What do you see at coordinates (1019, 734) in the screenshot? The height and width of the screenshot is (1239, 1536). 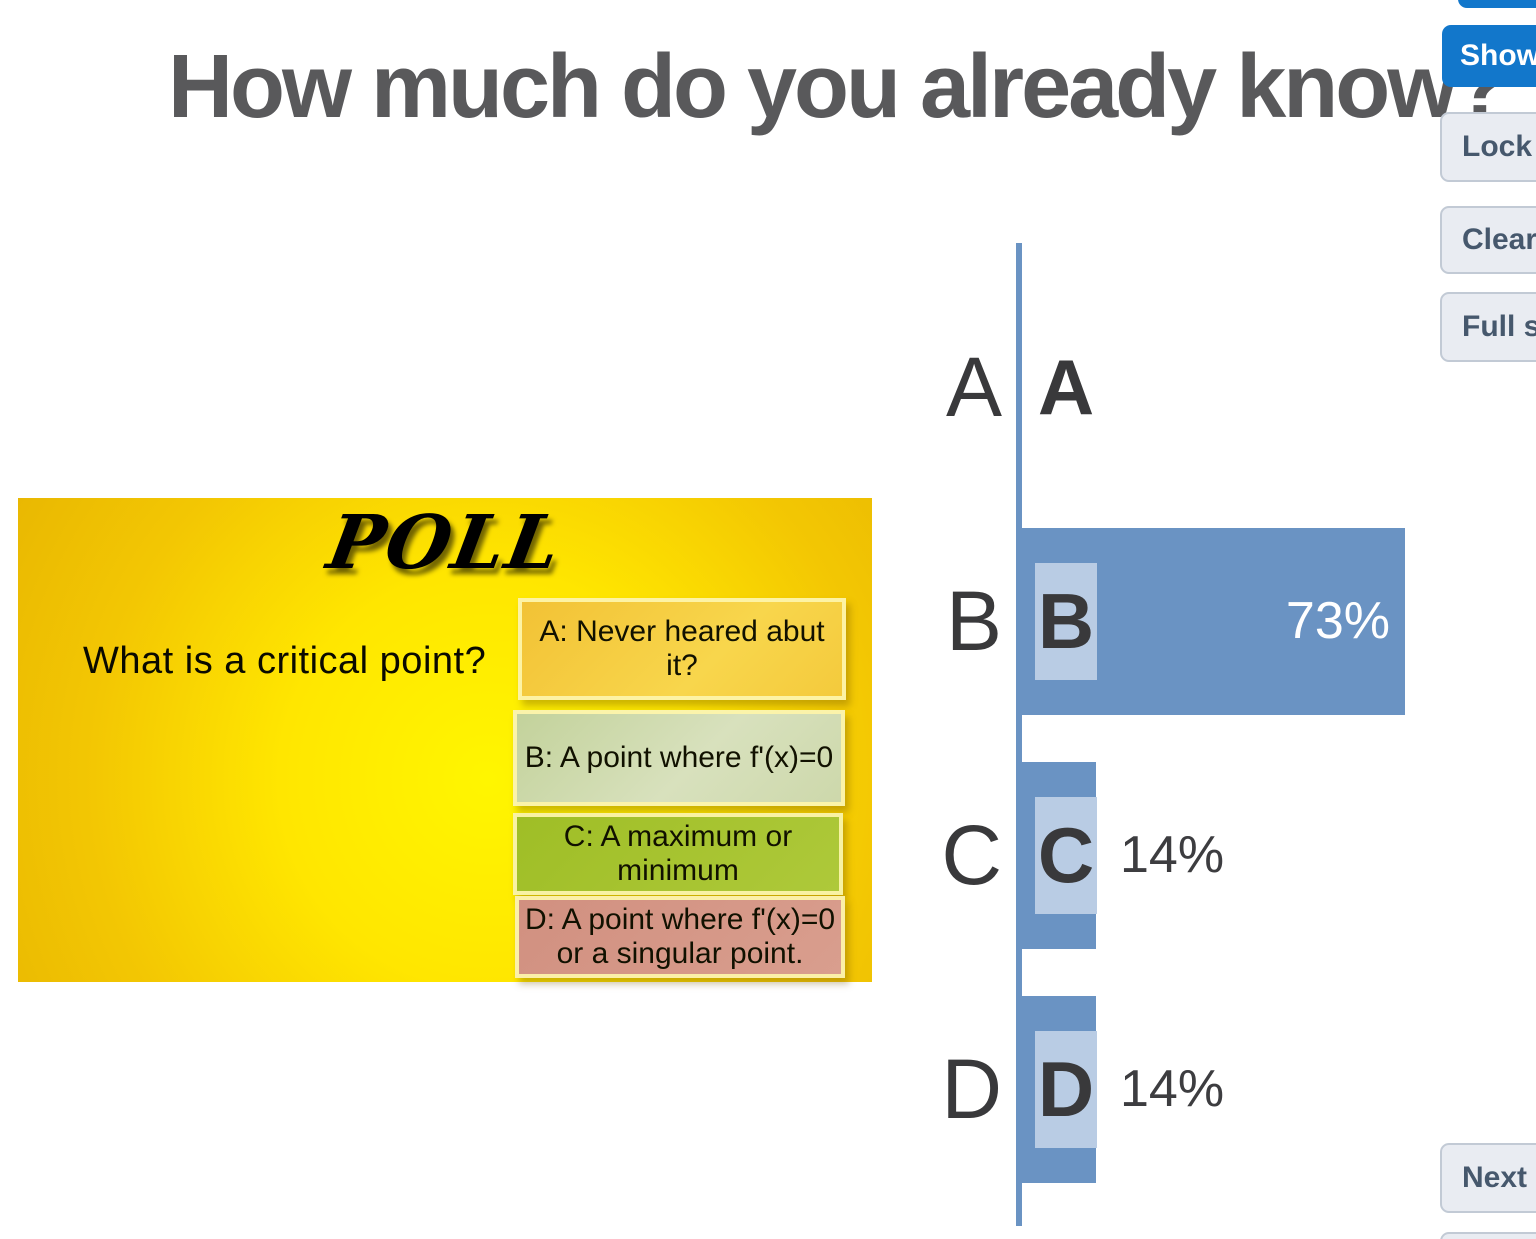 I see `chart-axis` at bounding box center [1019, 734].